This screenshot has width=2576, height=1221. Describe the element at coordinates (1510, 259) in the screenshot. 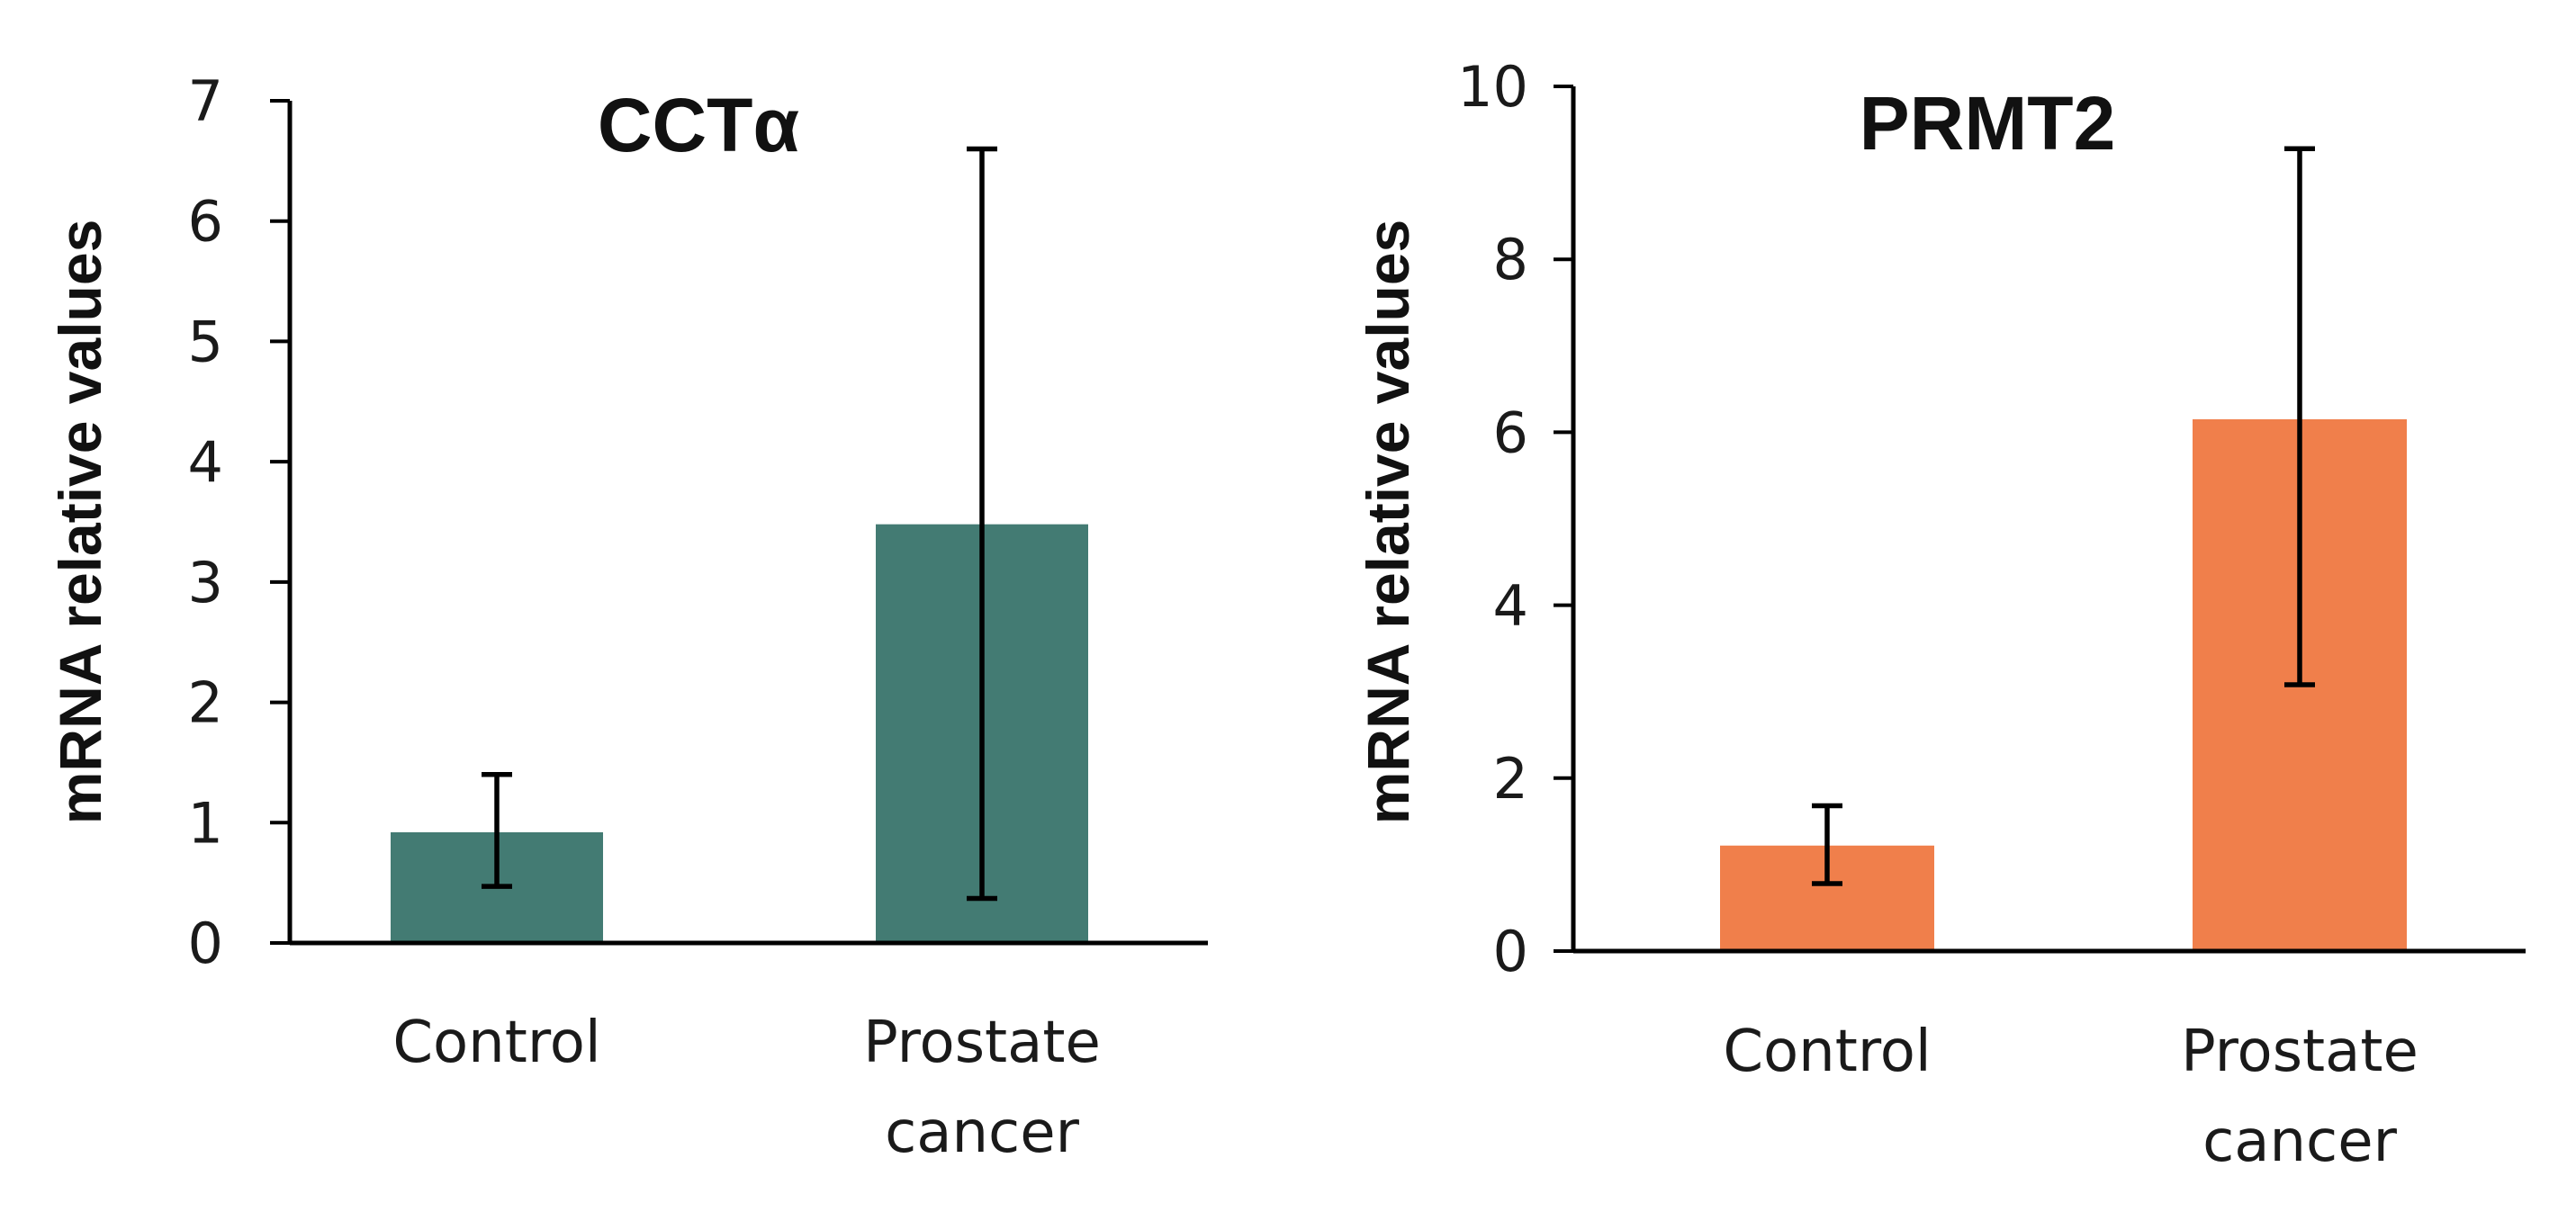

I see `y-tick-label: 8` at that location.